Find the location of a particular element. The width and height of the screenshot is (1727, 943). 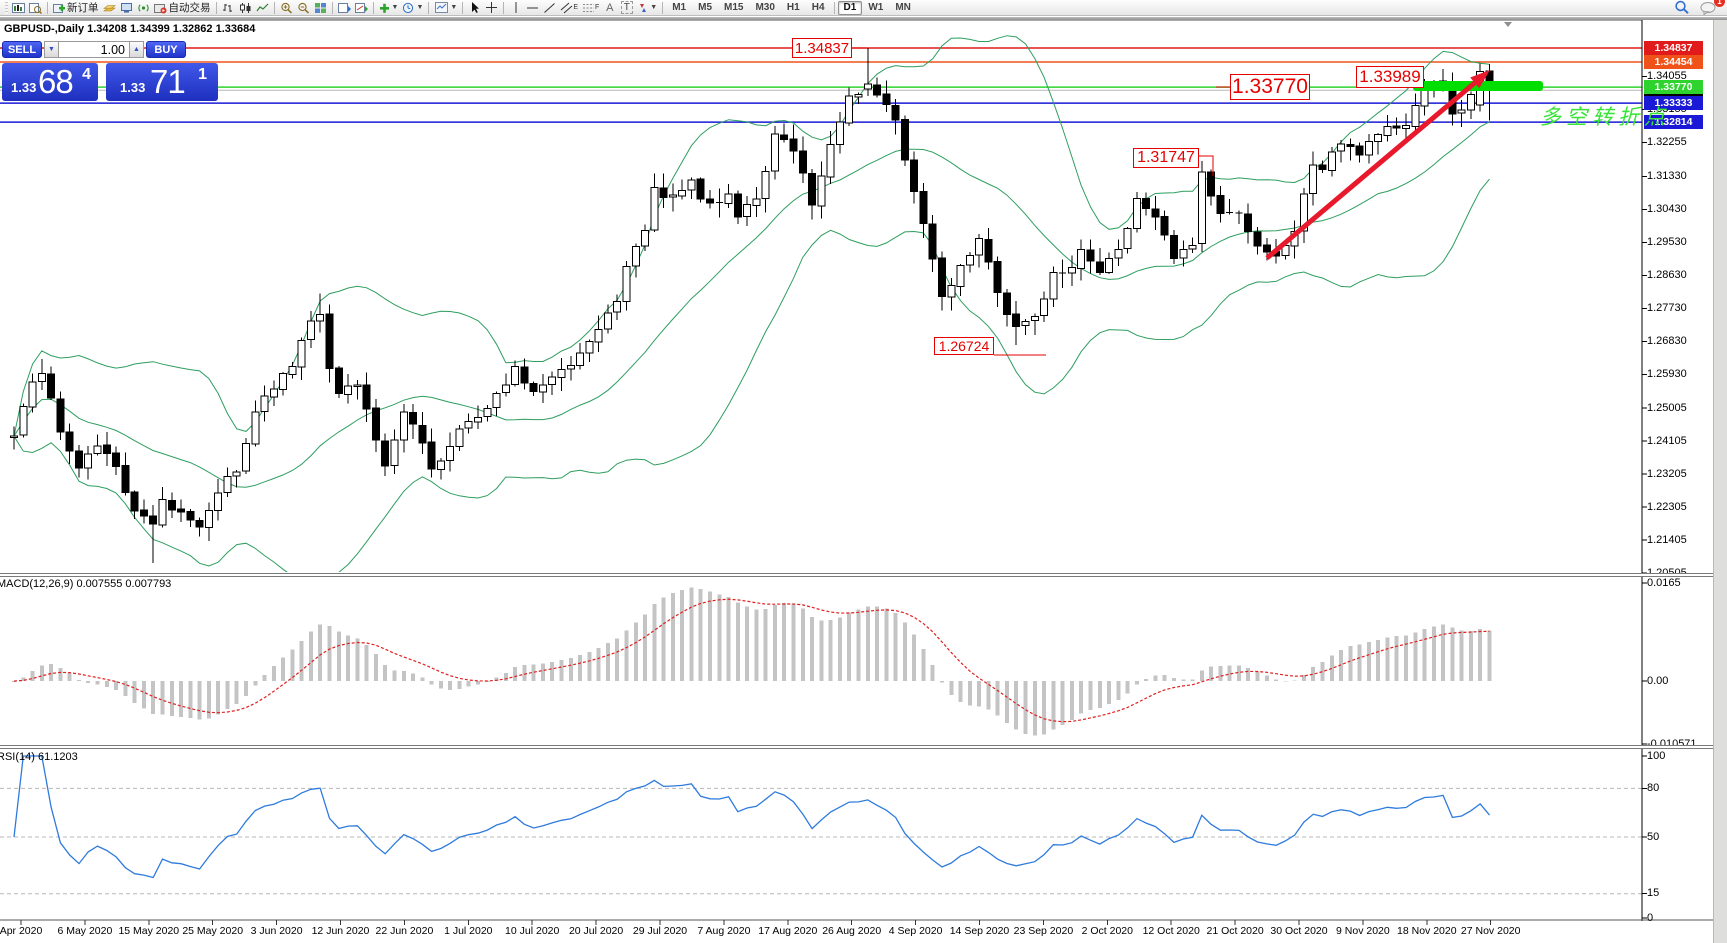

right-scrollbar is located at coordinates (1720, 481).